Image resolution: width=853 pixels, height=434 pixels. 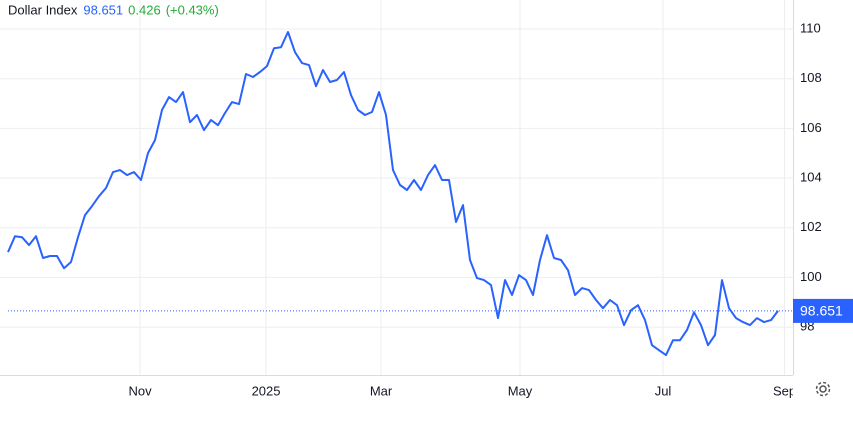 I want to click on y-axis-panel, so click(x=823, y=217).